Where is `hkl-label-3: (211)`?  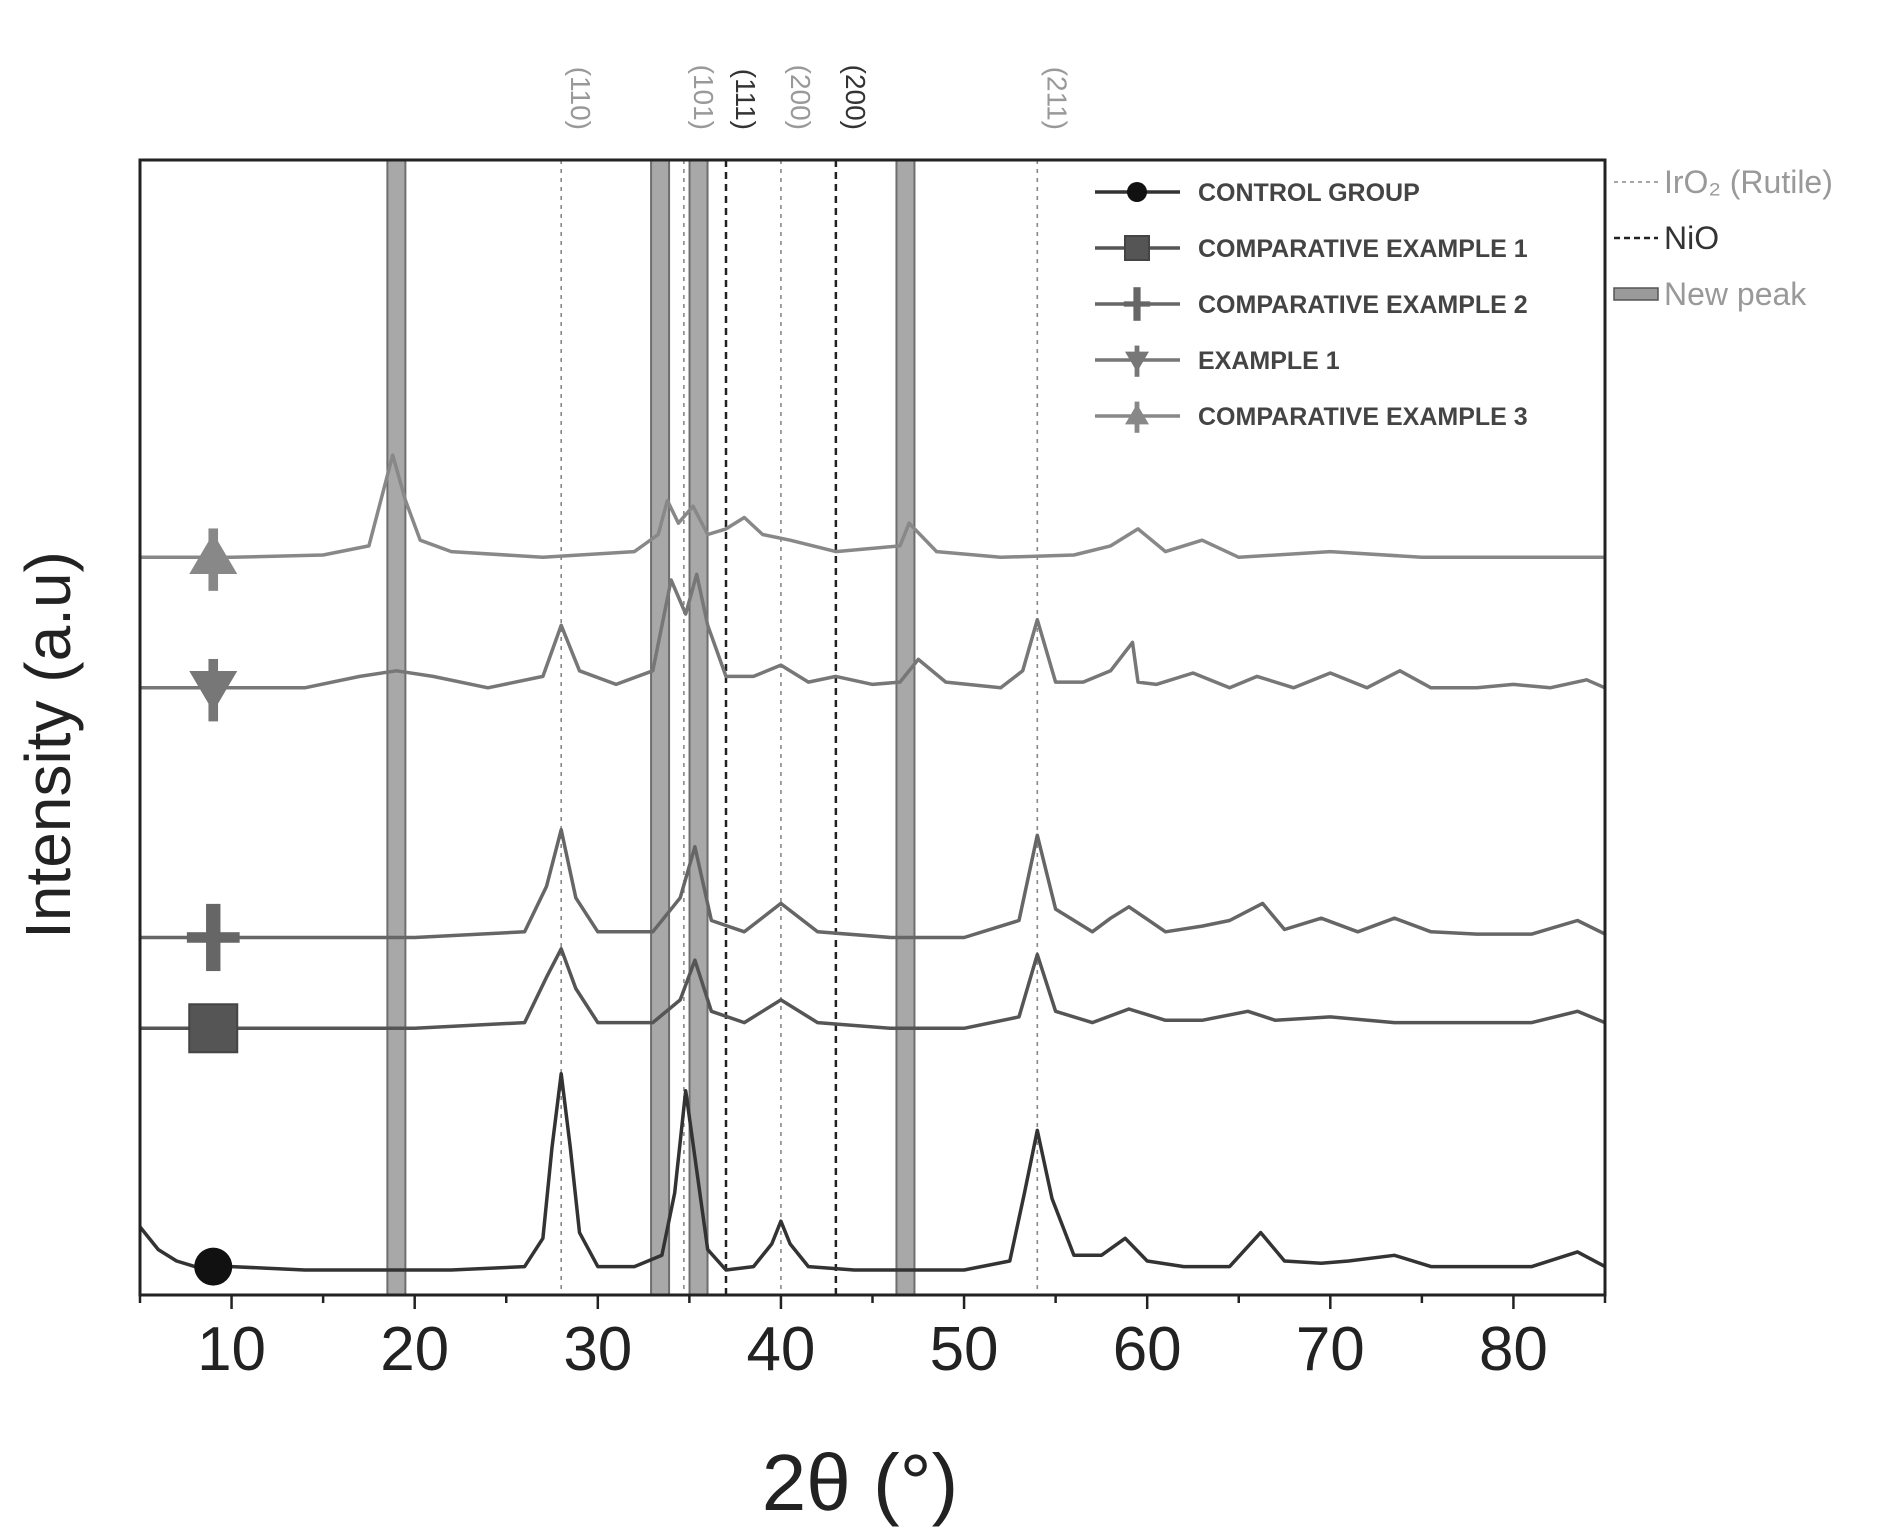 hkl-label-3: (211) is located at coordinates (1056, 98).